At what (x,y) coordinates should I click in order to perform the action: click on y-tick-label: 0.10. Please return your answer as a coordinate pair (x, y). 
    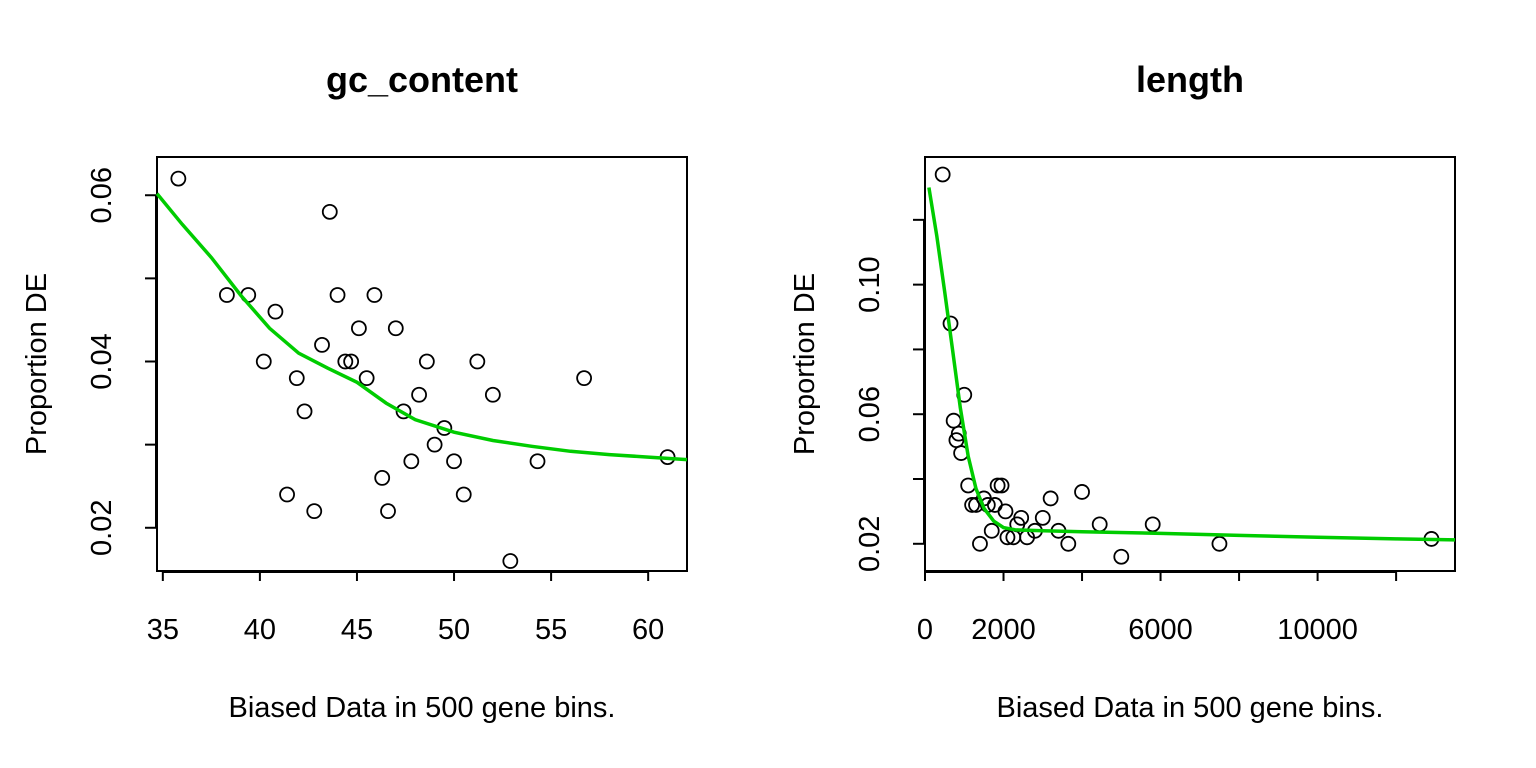
    Looking at the image, I should click on (870, 284).